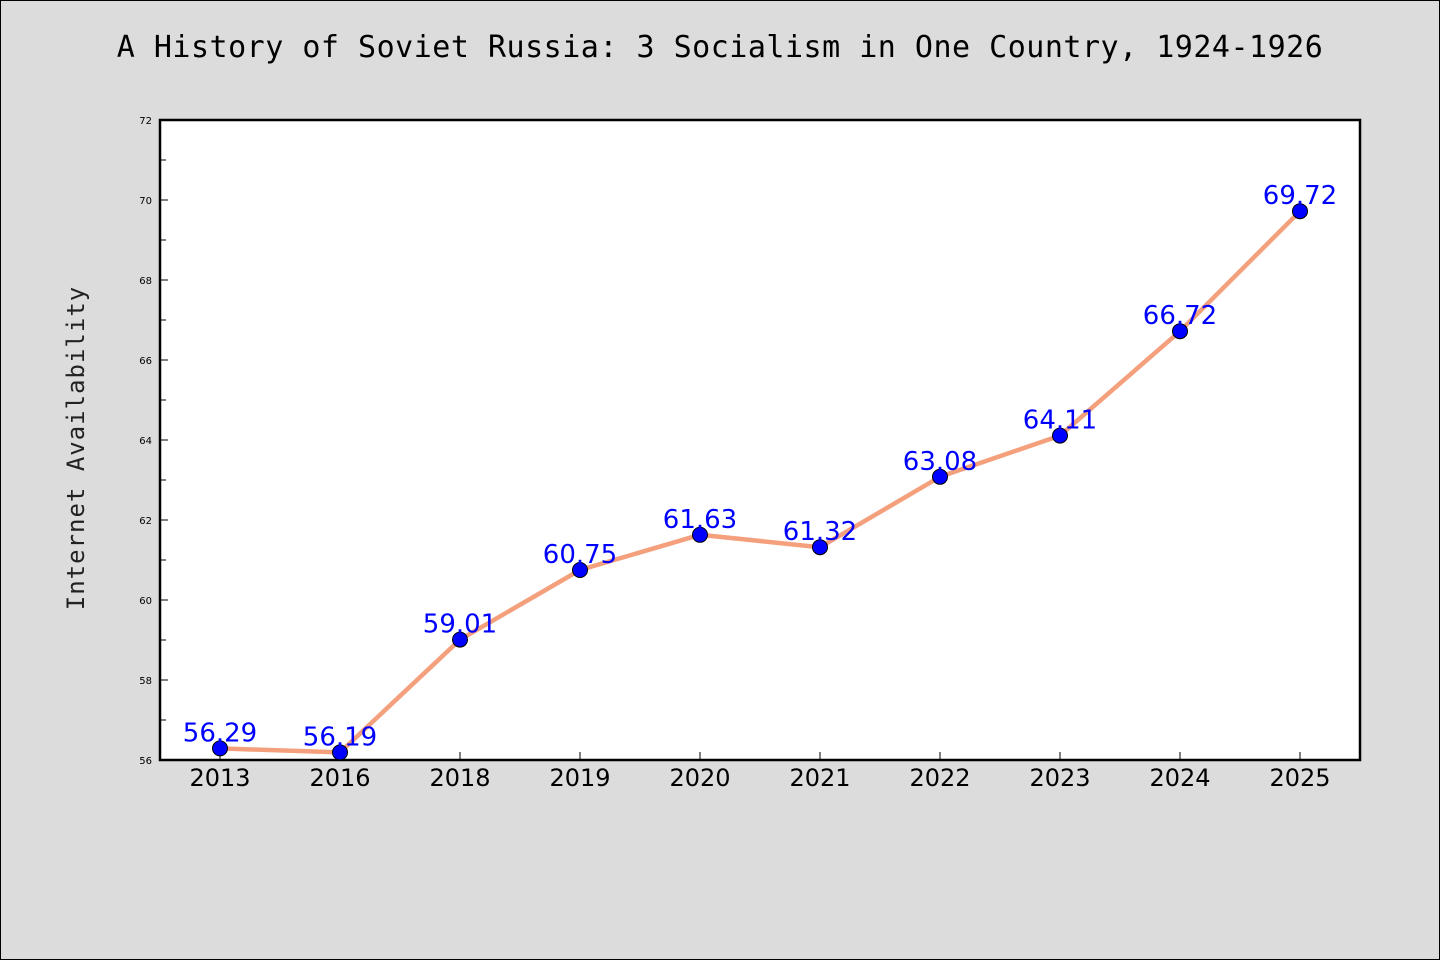  Describe the element at coordinates (760, 772) in the screenshot. I see `x-axis: 2013 2016 2018 2019 2020 2021 2022 2023 2024 2025` at that location.